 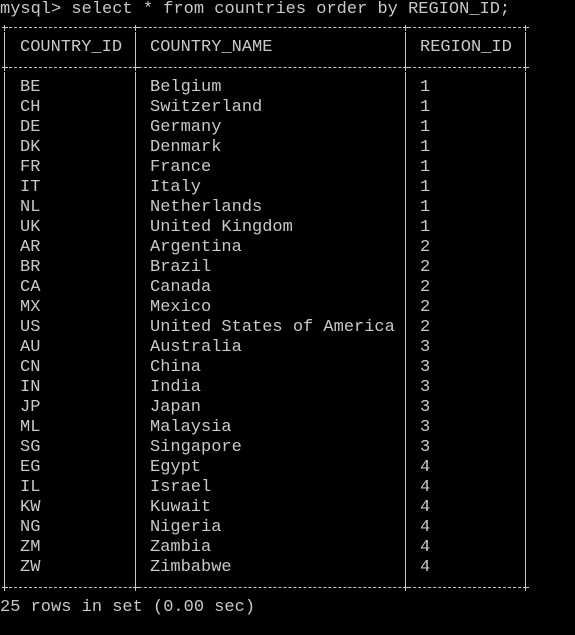 I want to click on cell-country-id: ZM, so click(x=30, y=547).